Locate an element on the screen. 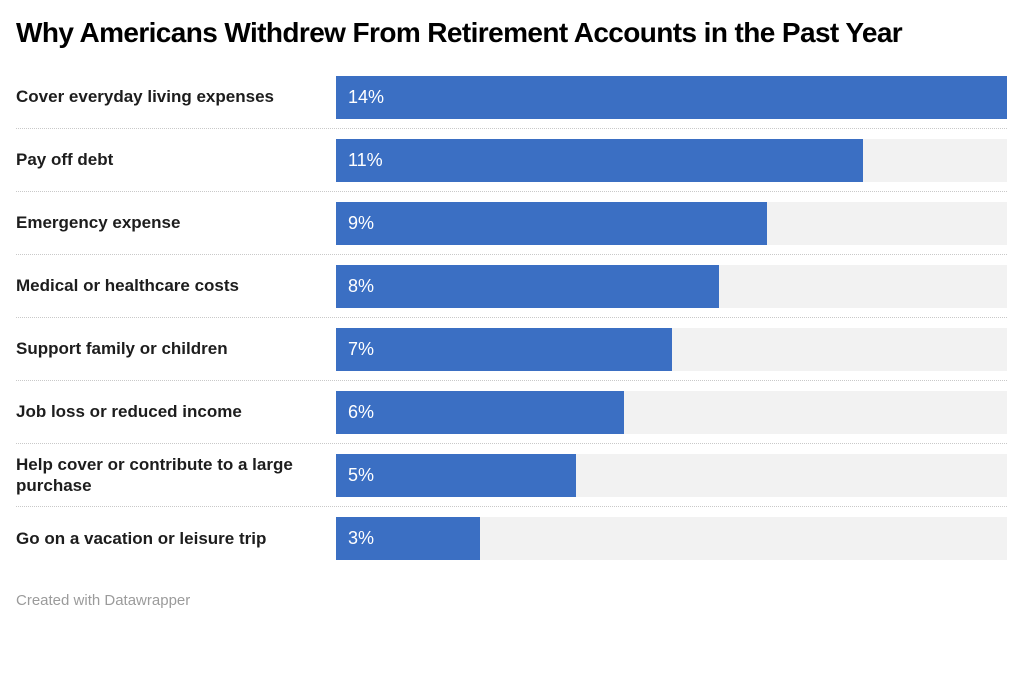 The width and height of the screenshot is (1024, 674). bar: 9% is located at coordinates (552, 223).